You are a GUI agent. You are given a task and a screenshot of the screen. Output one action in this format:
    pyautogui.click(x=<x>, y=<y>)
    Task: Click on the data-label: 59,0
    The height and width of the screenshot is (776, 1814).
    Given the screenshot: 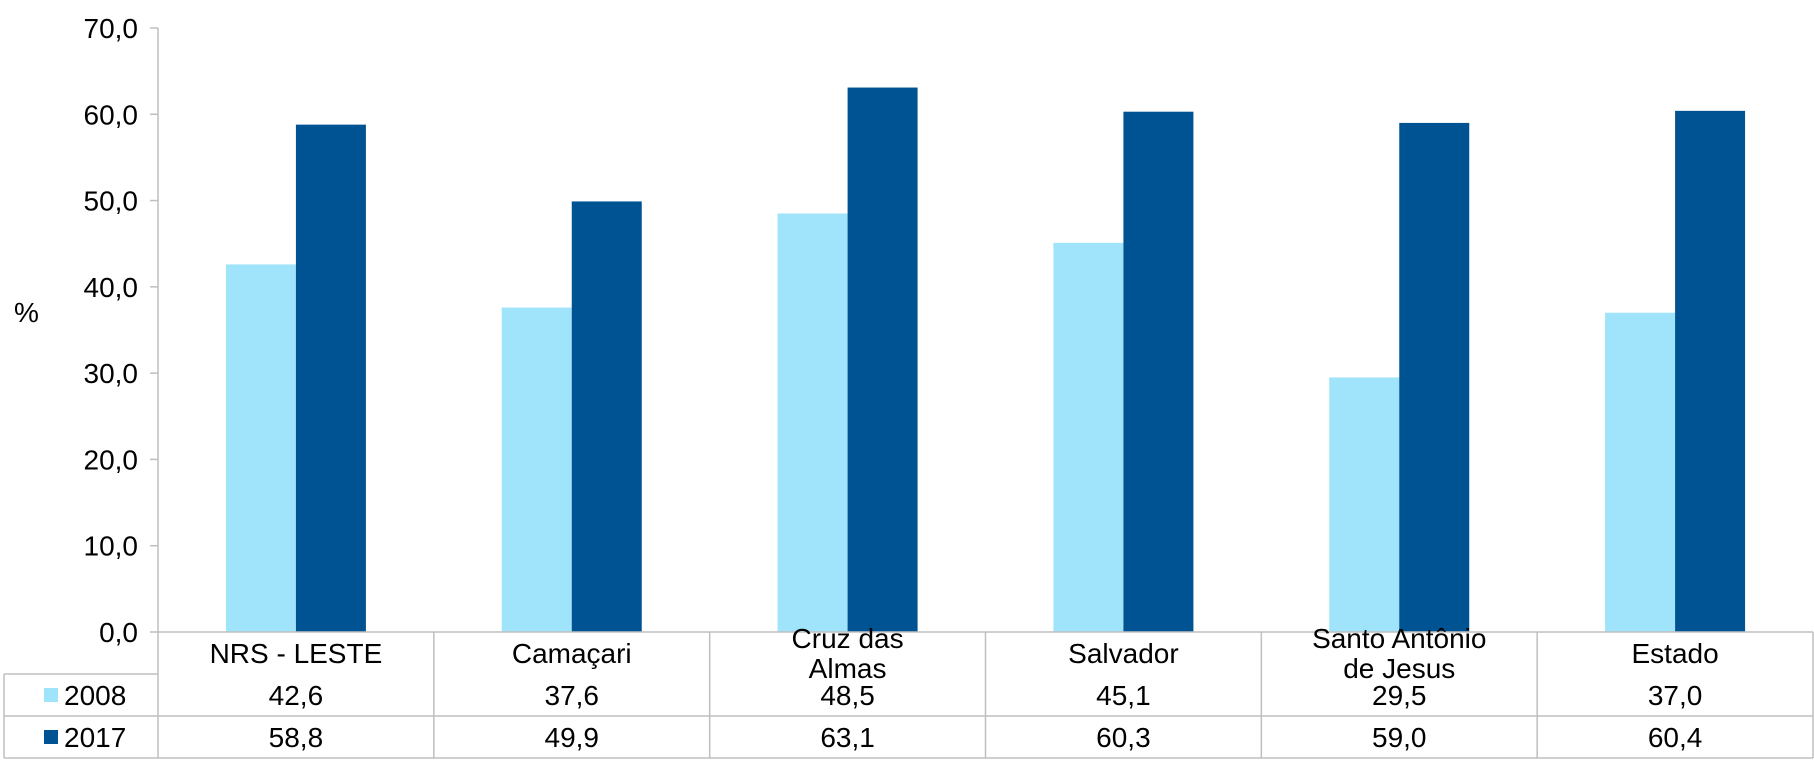 What is the action you would take?
    pyautogui.click(x=1399, y=737)
    